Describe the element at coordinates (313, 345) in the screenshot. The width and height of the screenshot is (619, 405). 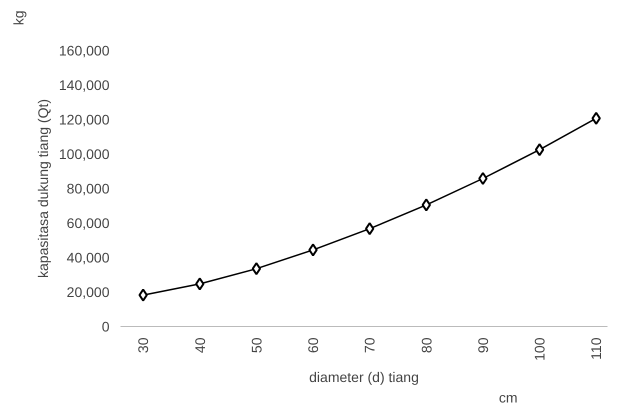
I see `x-tick-label: 60` at that location.